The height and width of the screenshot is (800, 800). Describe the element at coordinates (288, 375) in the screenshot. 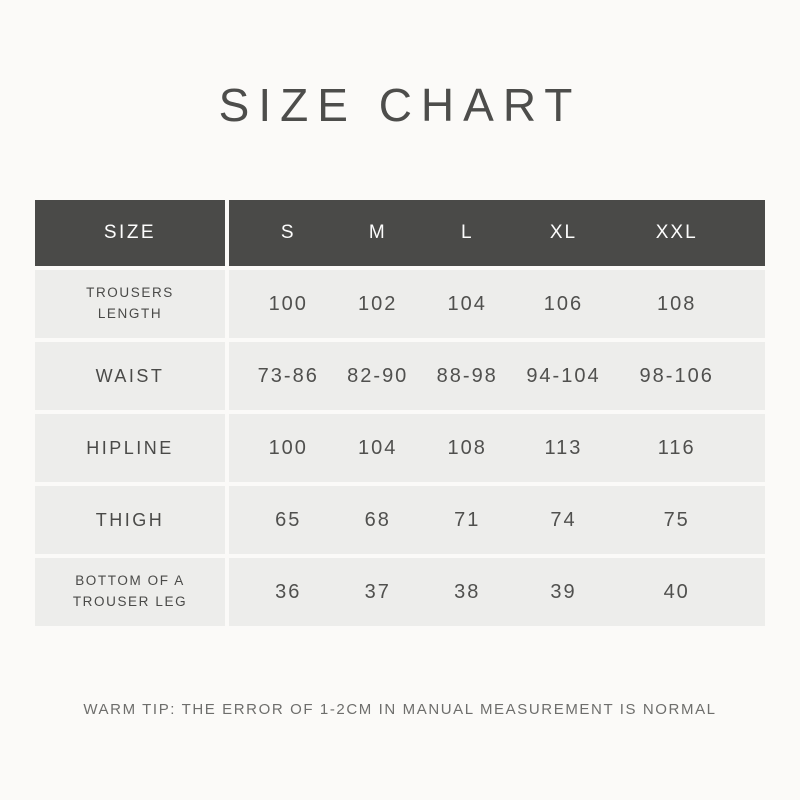

I see `cell-value: 73-86` at that location.